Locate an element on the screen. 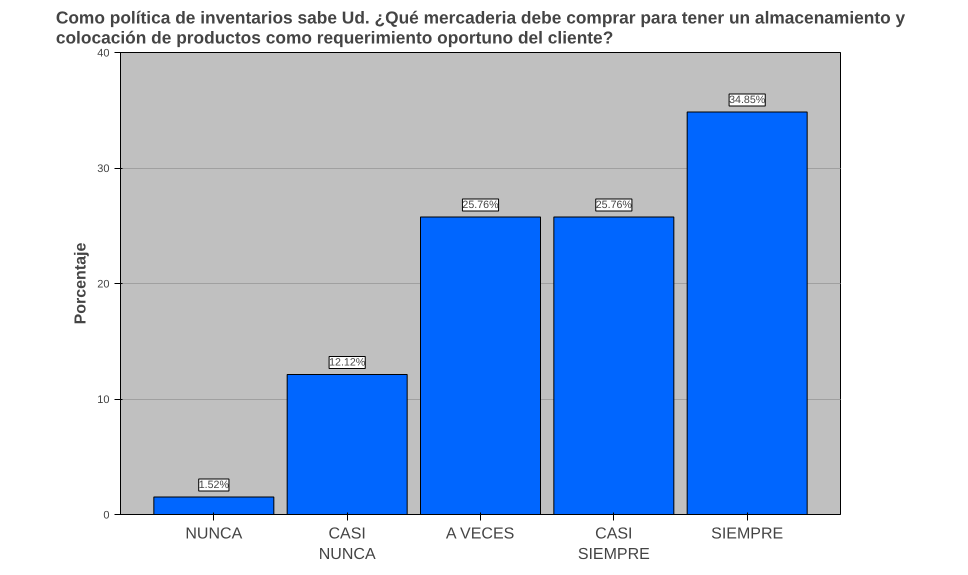  x-tick-label: CASI SIEMPRE is located at coordinates (614, 544).